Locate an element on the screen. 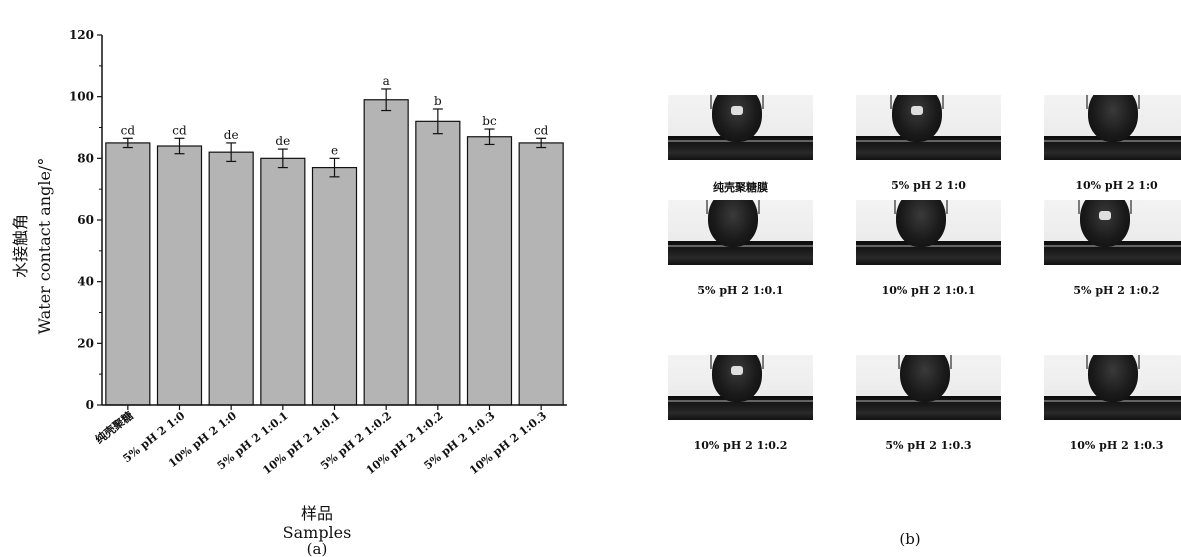 Image resolution: width=1181 pixels, height=557 pixels. y-tick-label: 40 is located at coordinates (85, 282).